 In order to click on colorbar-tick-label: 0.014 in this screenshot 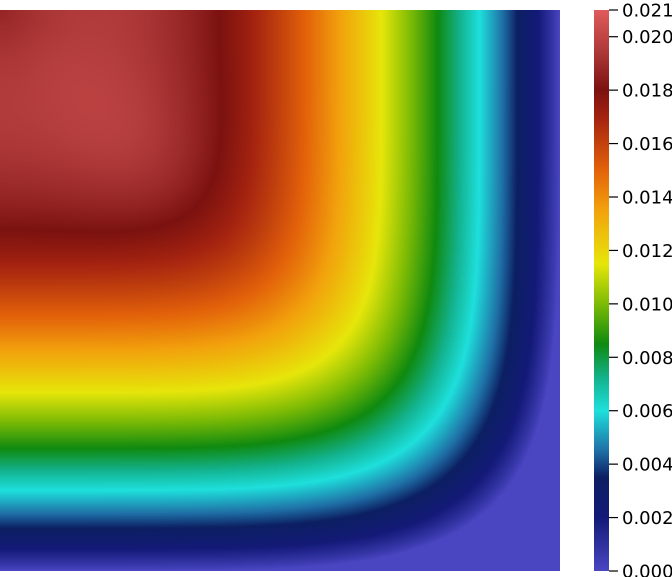, I will do `click(647, 198)`.